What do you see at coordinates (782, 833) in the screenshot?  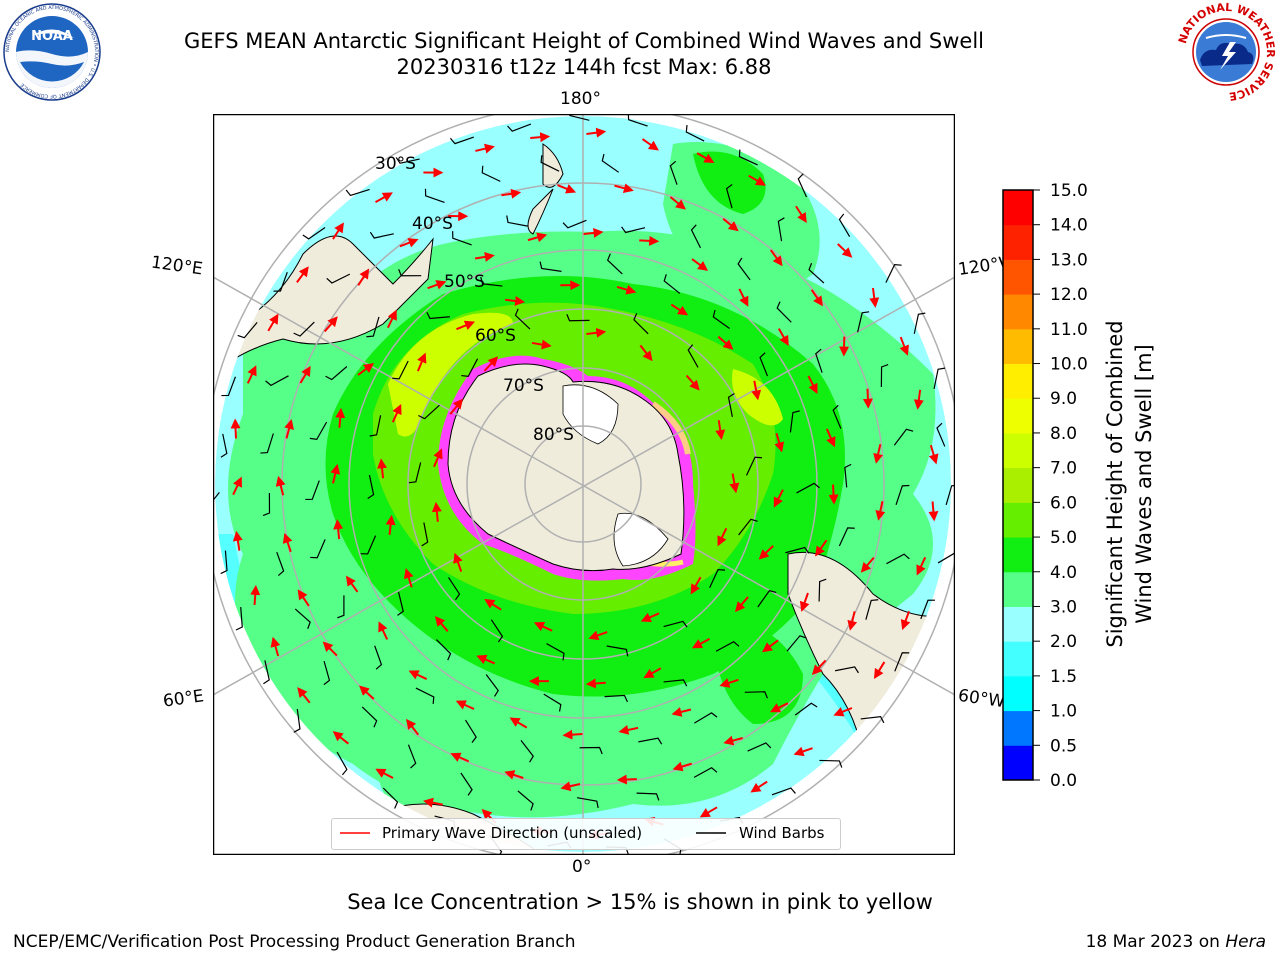 I see `wind-barb-legend-label: Wind Barbs` at bounding box center [782, 833].